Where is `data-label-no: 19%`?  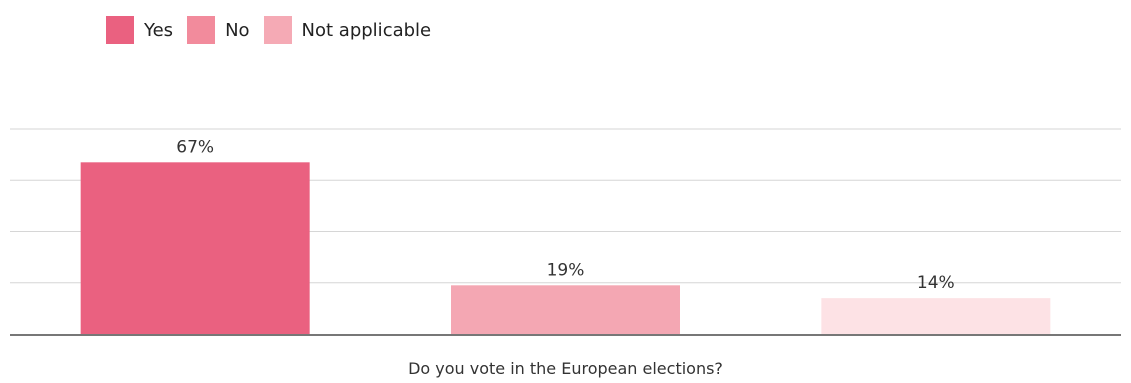 data-label-no: 19% is located at coordinates (566, 270).